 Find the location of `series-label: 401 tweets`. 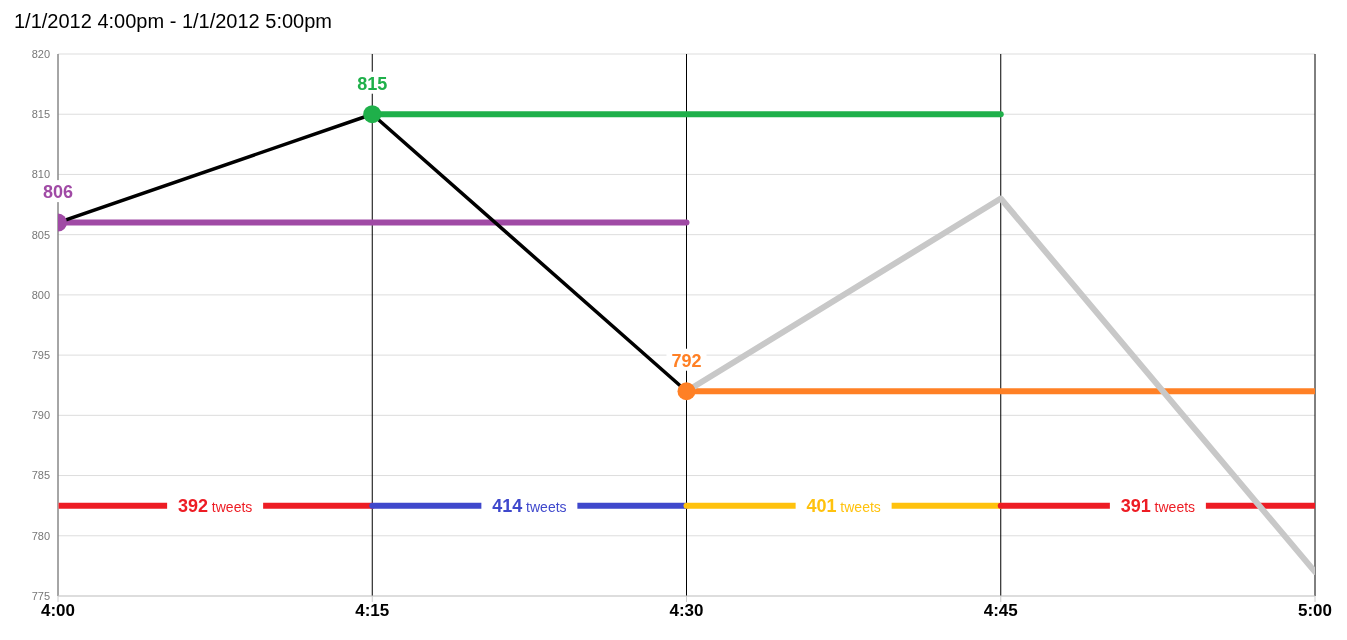

series-label: 401 tweets is located at coordinates (843, 505).